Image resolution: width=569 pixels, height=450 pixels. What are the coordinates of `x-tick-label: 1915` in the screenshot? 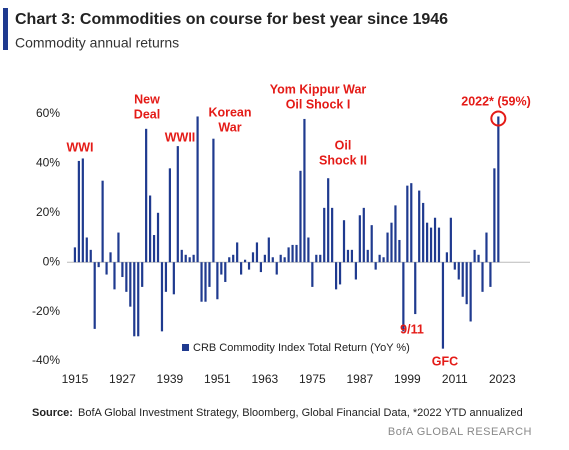 It's located at (75, 379).